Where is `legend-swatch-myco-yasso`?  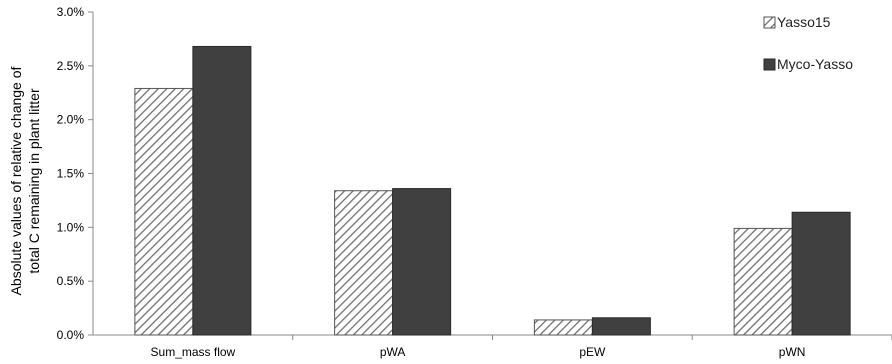 legend-swatch-myco-yasso is located at coordinates (769, 64).